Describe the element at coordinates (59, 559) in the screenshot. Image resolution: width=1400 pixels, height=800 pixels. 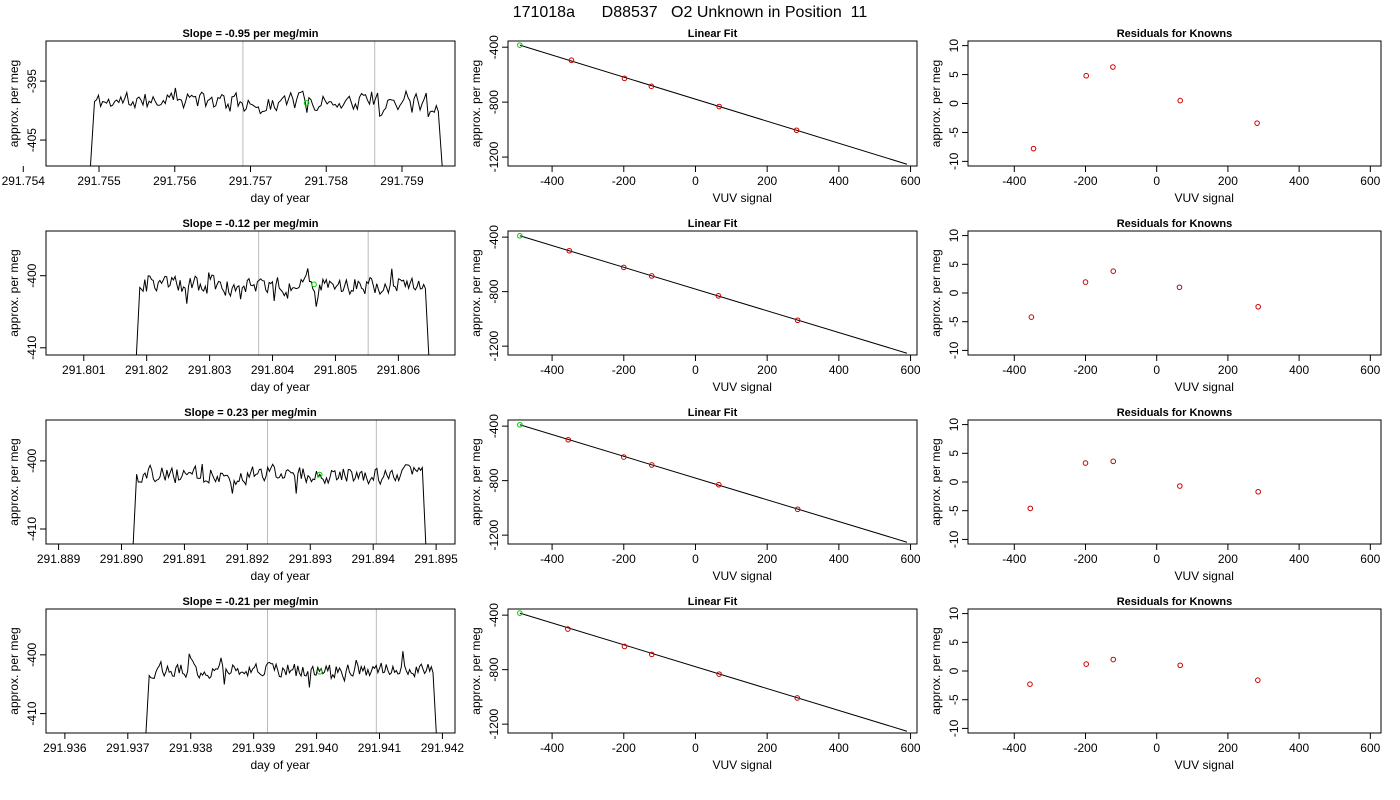
I see `x-tick-label: 291.889` at that location.